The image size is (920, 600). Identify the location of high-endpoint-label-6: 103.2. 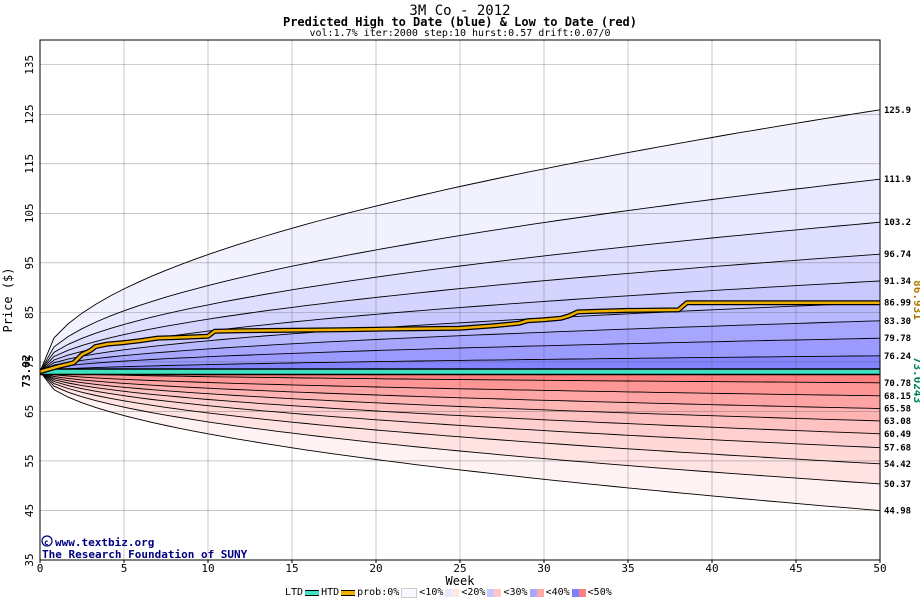
(897, 223).